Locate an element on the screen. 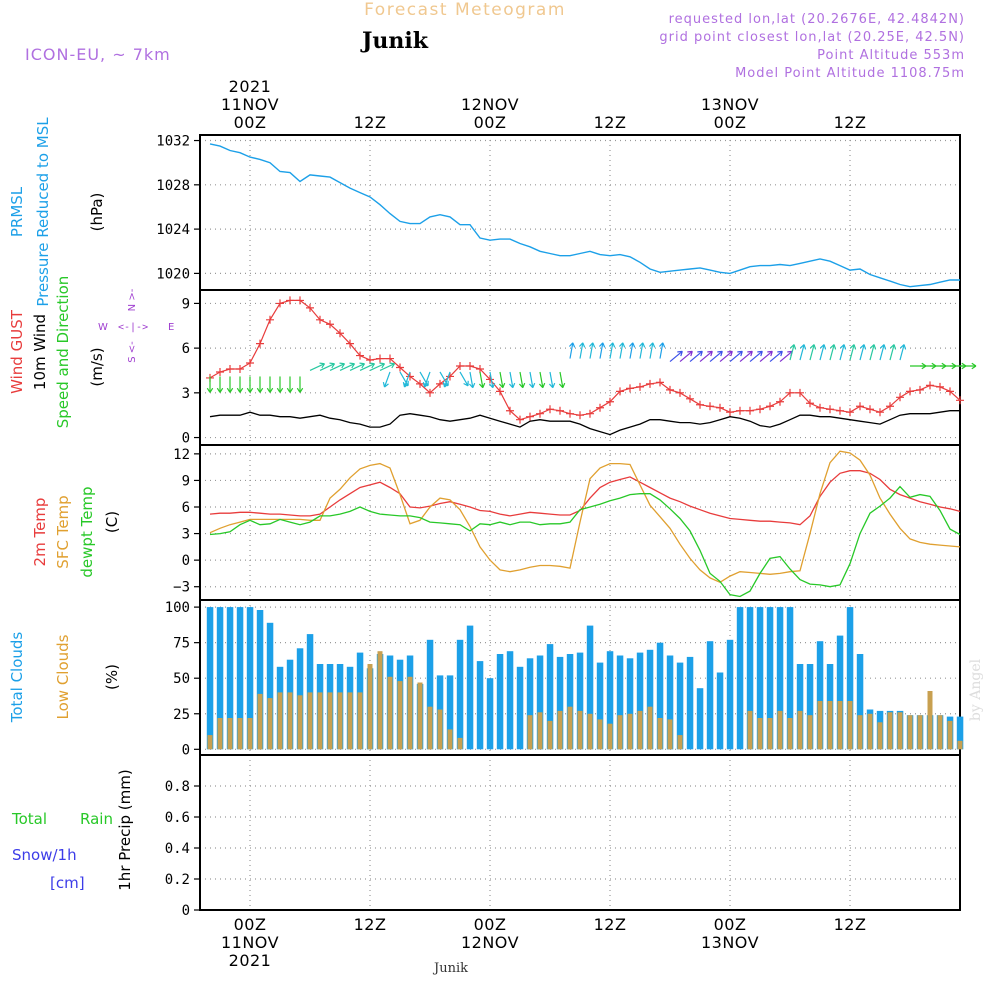  bottom-time-label-line: 13NOV is located at coordinates (730, 942).